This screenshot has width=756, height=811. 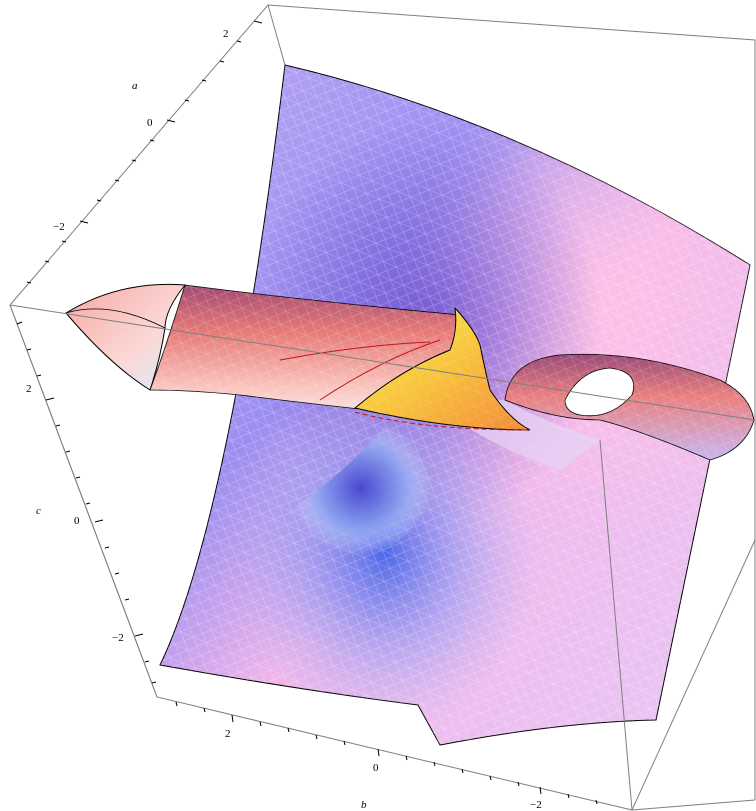 What do you see at coordinates (536, 805) in the screenshot?
I see `b-tick-3: −2` at bounding box center [536, 805].